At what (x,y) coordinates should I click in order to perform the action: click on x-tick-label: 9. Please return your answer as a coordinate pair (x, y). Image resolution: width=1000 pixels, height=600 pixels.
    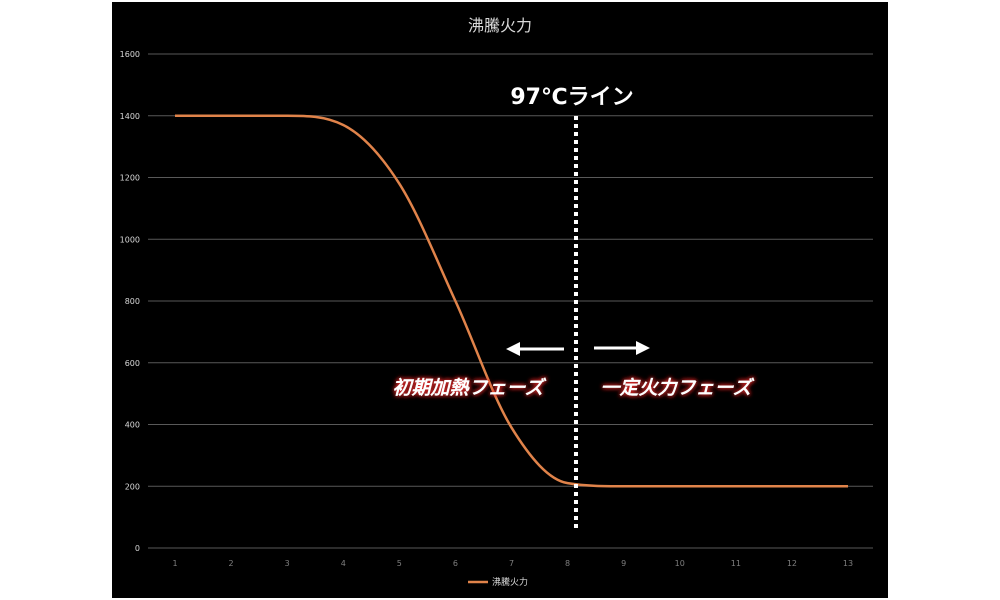
    Looking at the image, I should click on (623, 563).